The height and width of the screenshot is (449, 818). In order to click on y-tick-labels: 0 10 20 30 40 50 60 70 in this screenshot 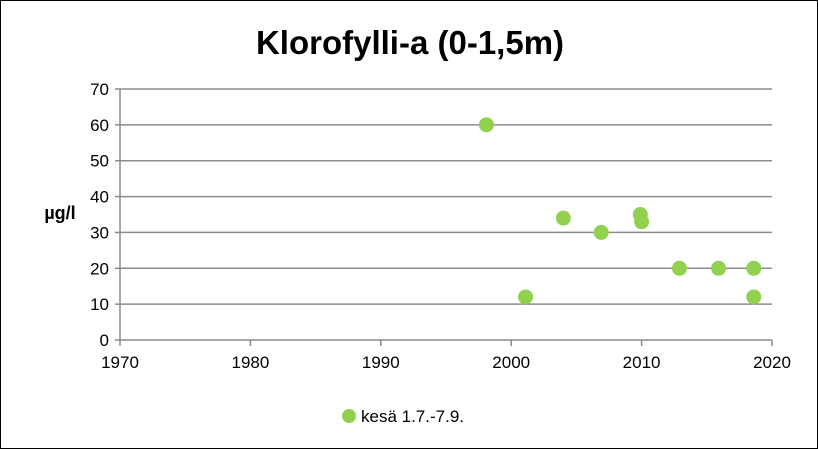, I will do `click(99, 215)`.